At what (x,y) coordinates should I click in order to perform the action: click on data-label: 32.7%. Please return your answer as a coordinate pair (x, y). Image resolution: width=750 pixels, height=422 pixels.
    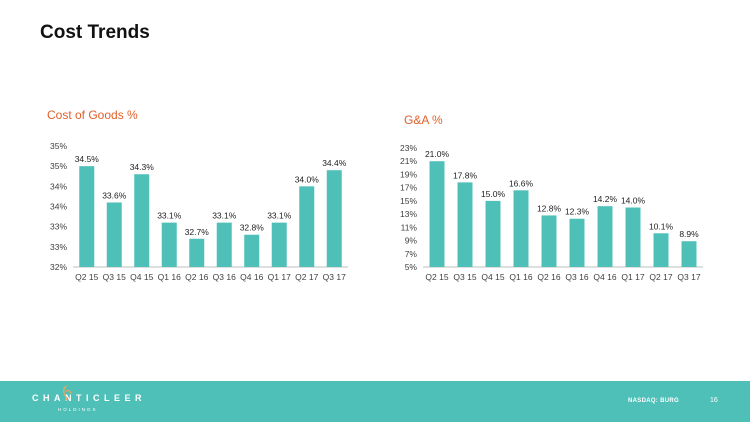
    Looking at the image, I should click on (197, 232).